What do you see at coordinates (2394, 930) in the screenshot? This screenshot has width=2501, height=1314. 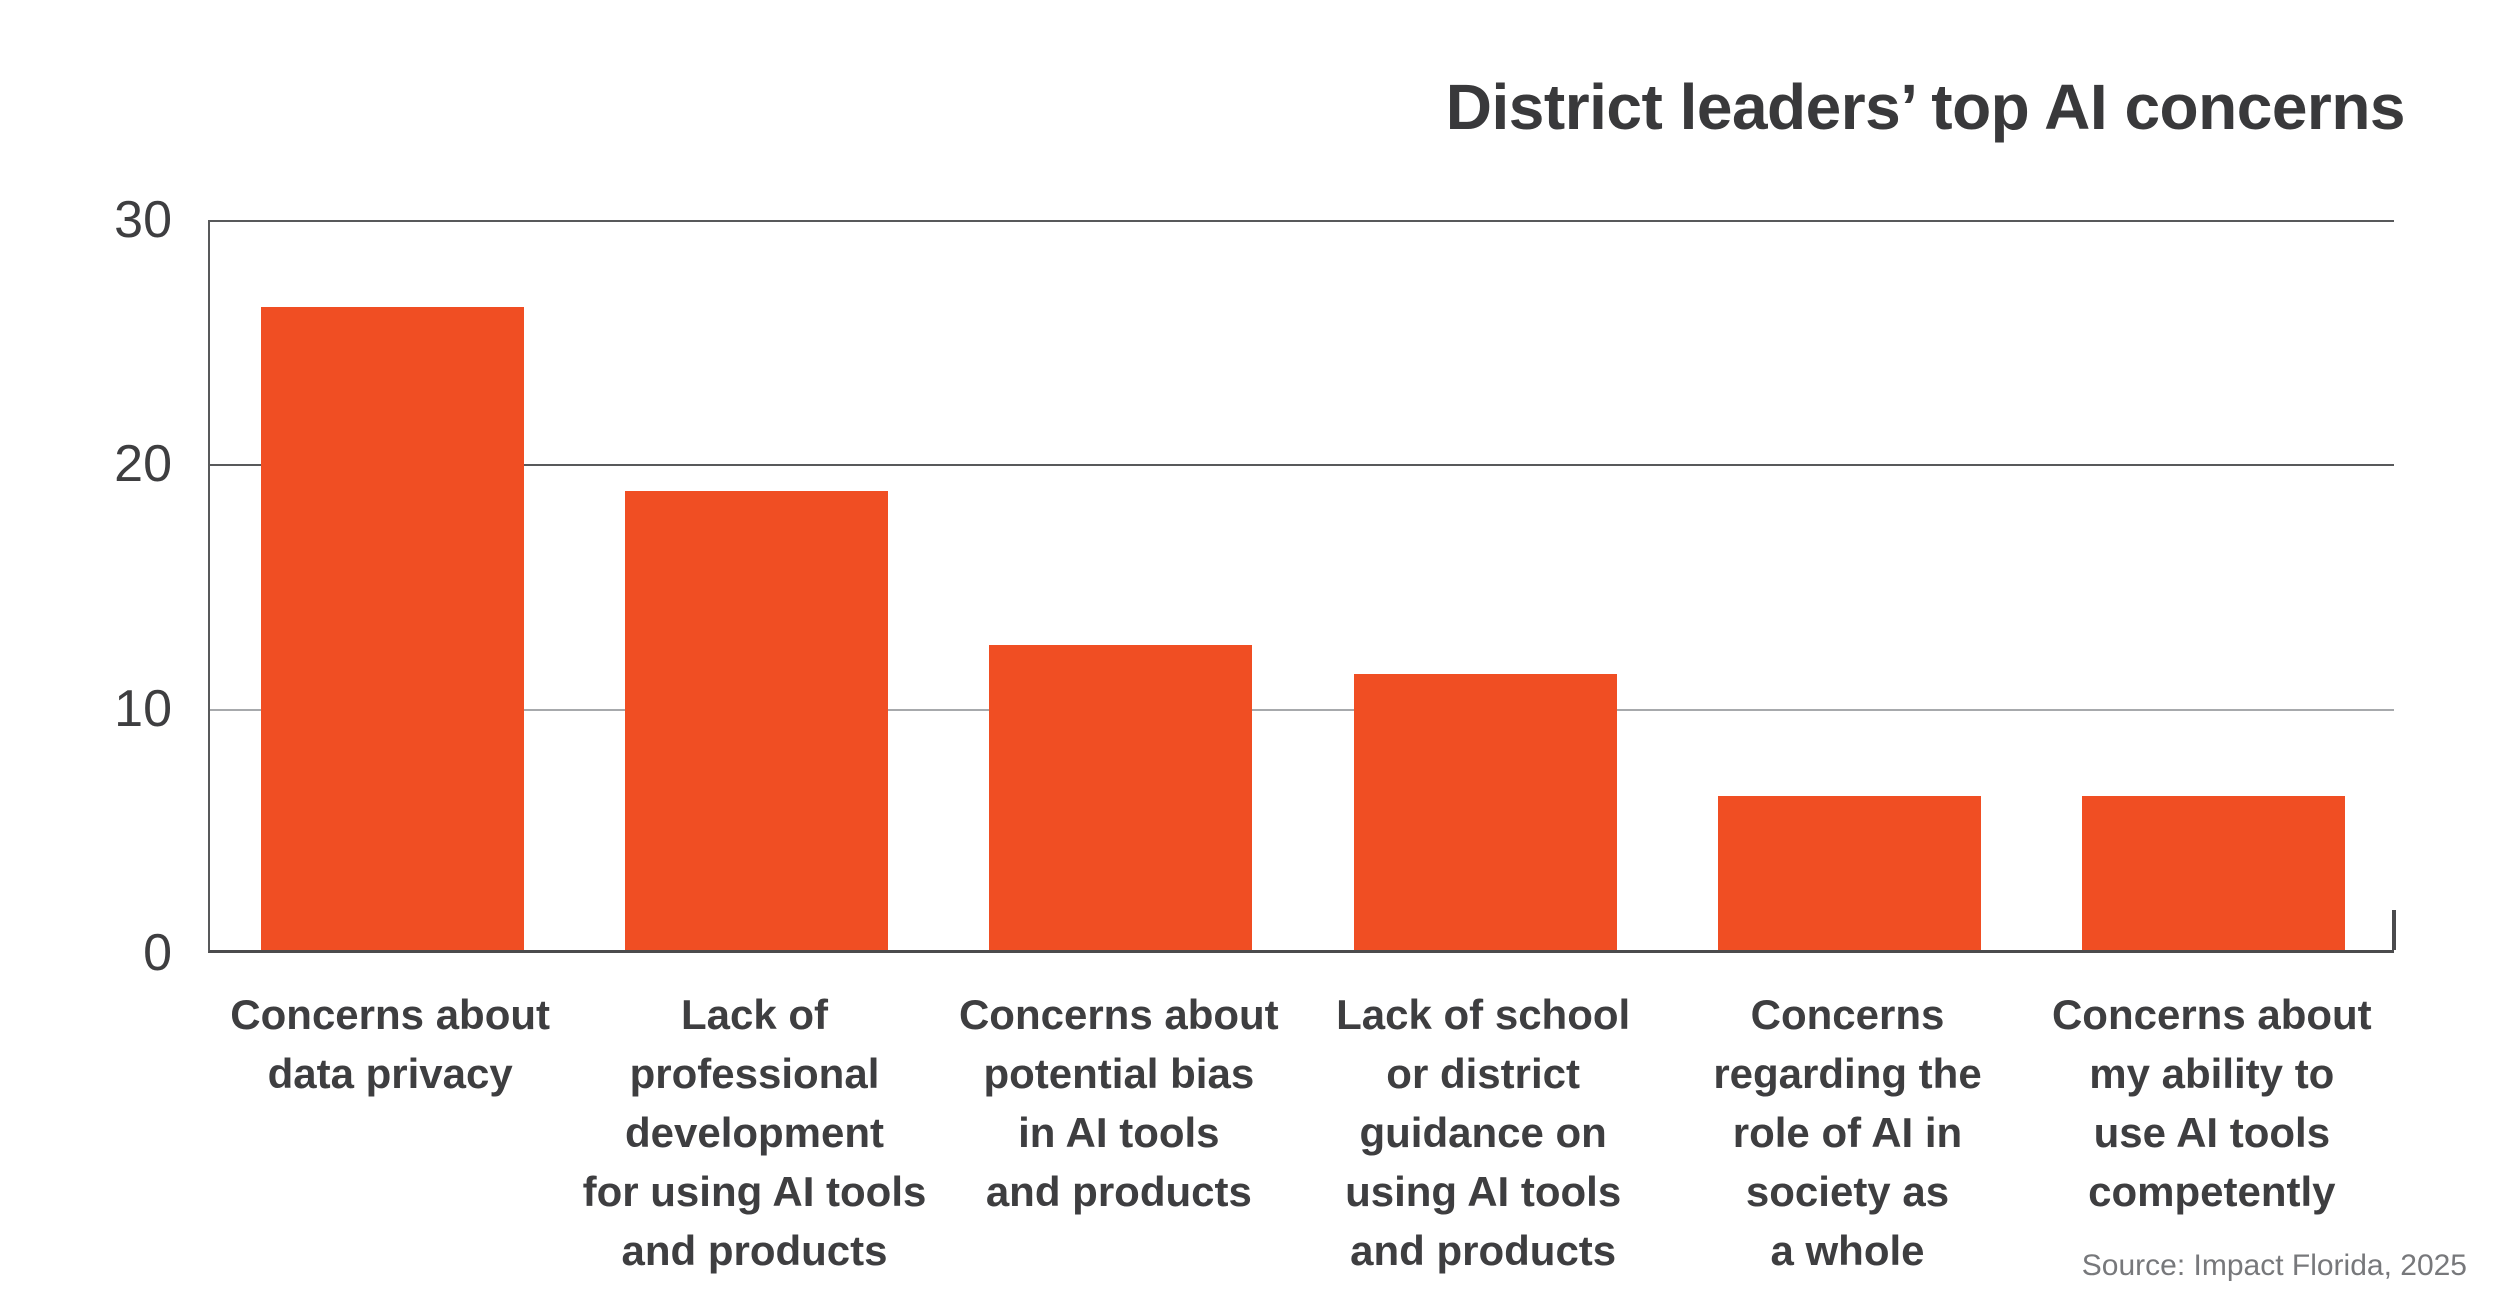 I see `x-axis-right-end-tick` at bounding box center [2394, 930].